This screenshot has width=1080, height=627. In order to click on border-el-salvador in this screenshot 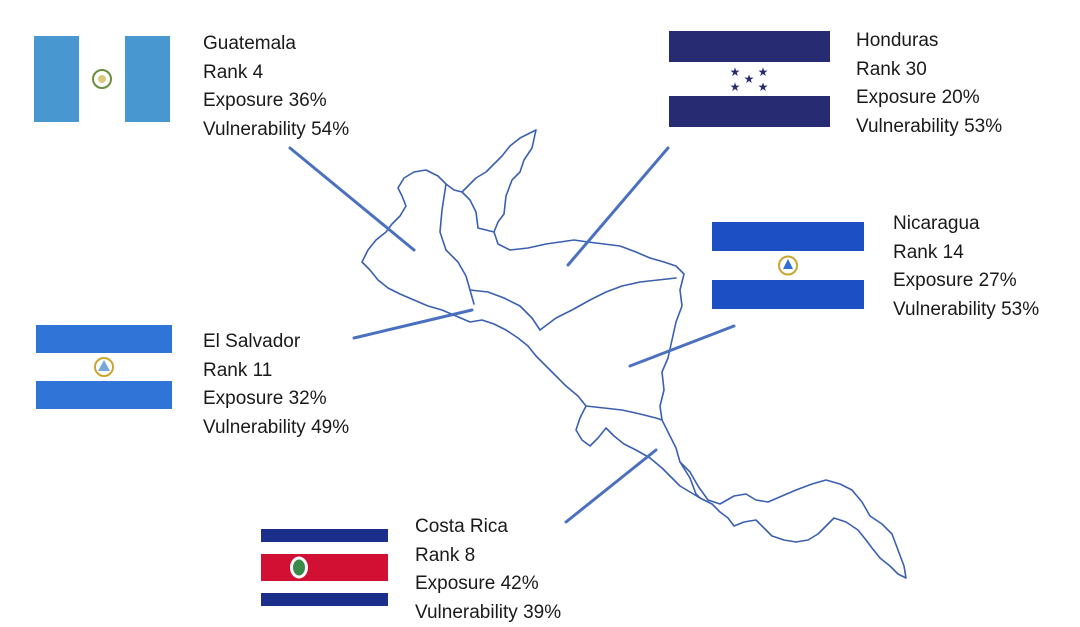, I will do `click(505, 310)`.